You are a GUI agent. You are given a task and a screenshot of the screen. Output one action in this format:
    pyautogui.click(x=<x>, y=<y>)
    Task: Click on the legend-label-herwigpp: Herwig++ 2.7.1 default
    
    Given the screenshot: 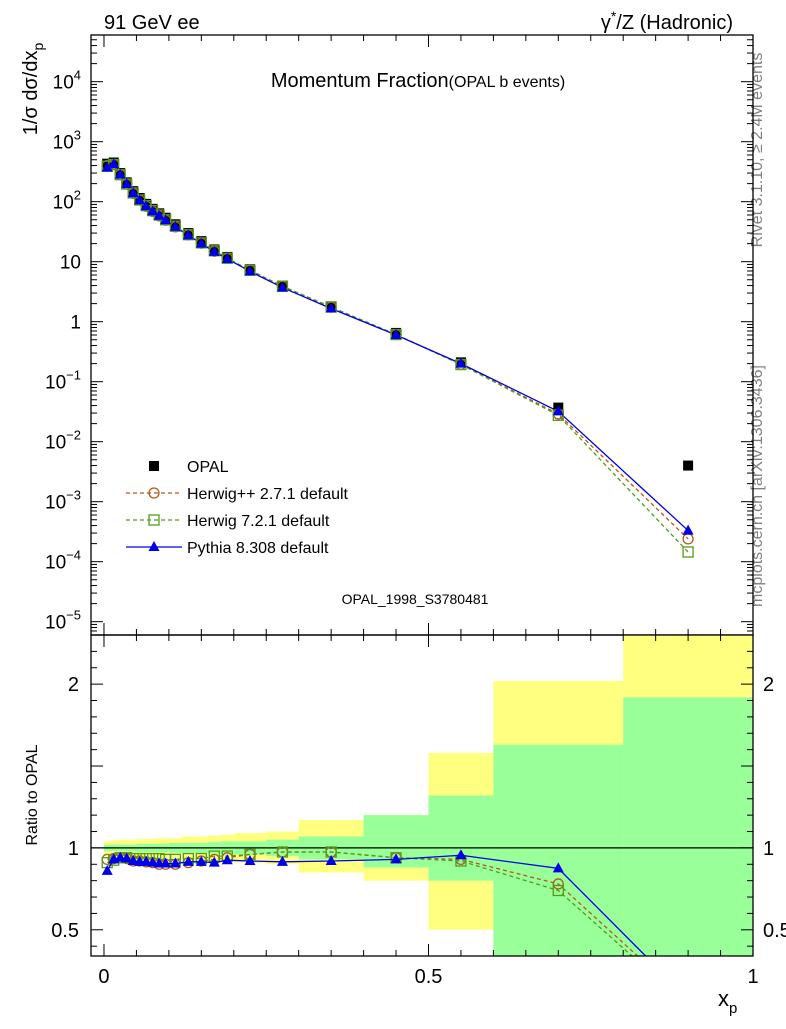 What is the action you would take?
    pyautogui.click(x=268, y=494)
    